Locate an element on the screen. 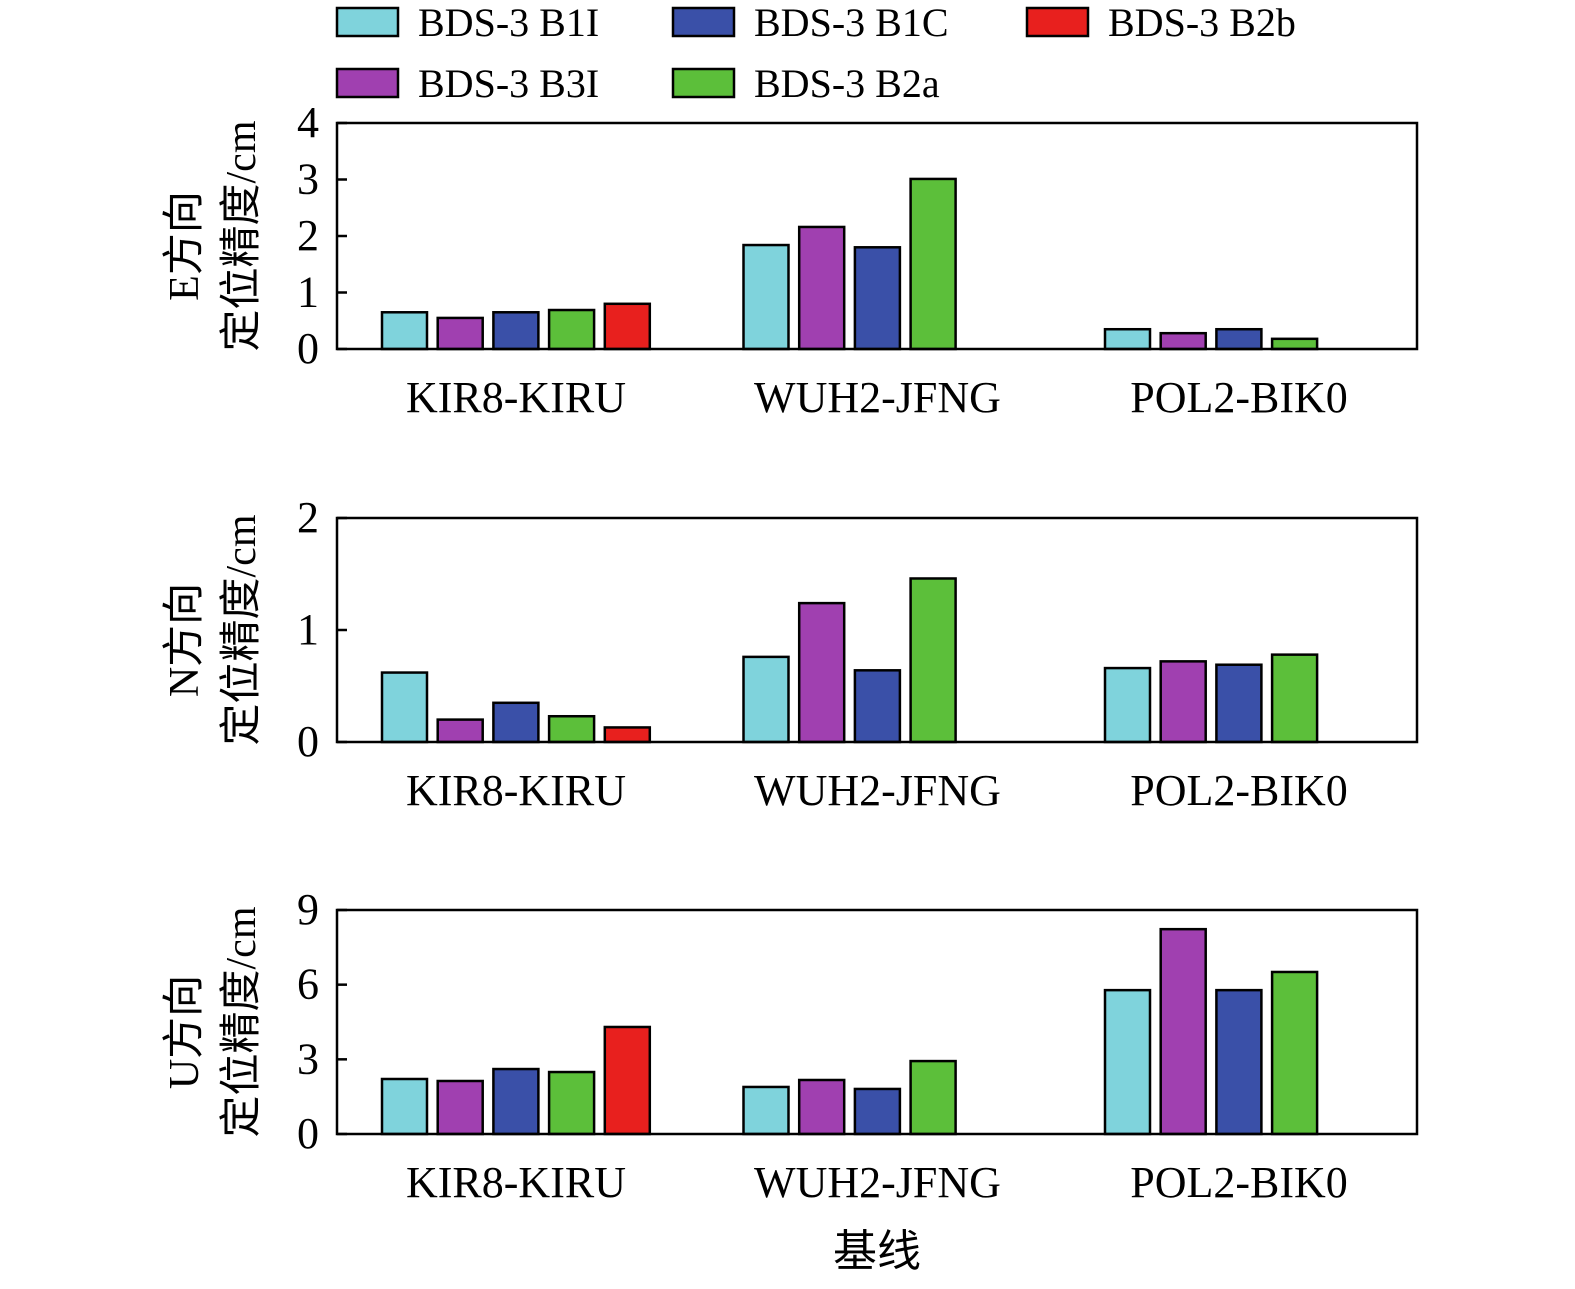  x-axis-label: 基线 is located at coordinates (877, 1251).